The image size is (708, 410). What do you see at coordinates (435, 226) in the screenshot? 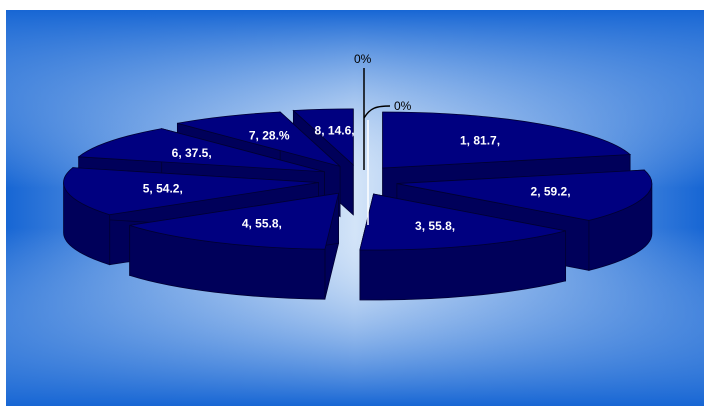
I see `slice-label-3: 3, 55.8,` at bounding box center [435, 226].